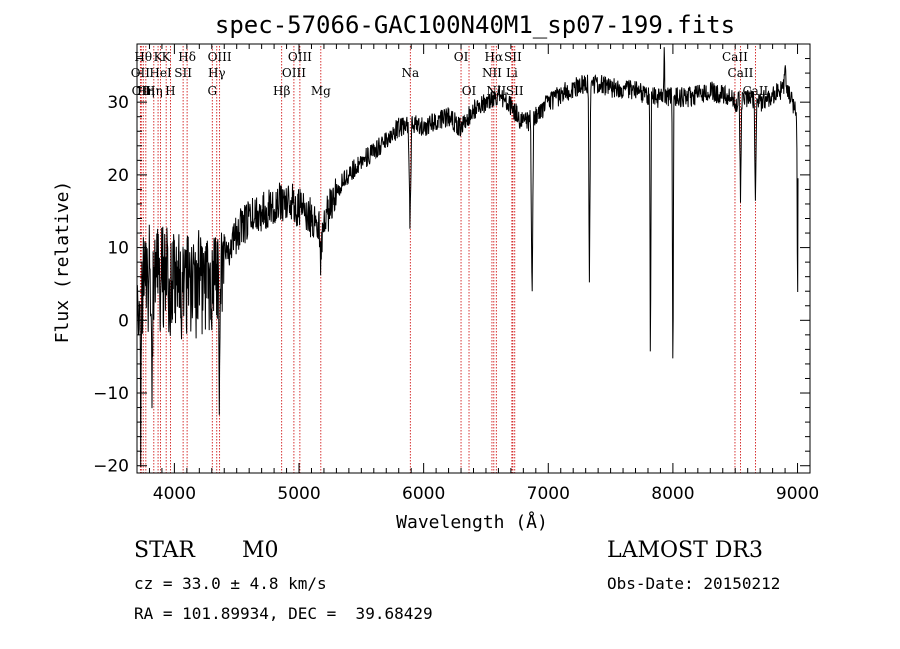 Image resolution: width=900 pixels, height=649 pixels. Describe the element at coordinates (123, 321) in the screenshot. I see `y-tick-label: 0` at that location.